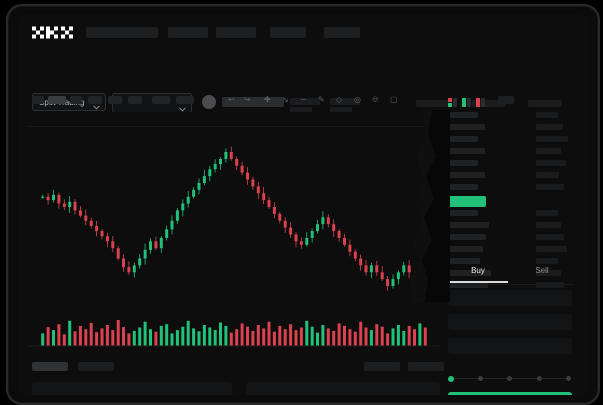 The image size is (603, 405). I want to click on stat-high-value, so click(345, 101).